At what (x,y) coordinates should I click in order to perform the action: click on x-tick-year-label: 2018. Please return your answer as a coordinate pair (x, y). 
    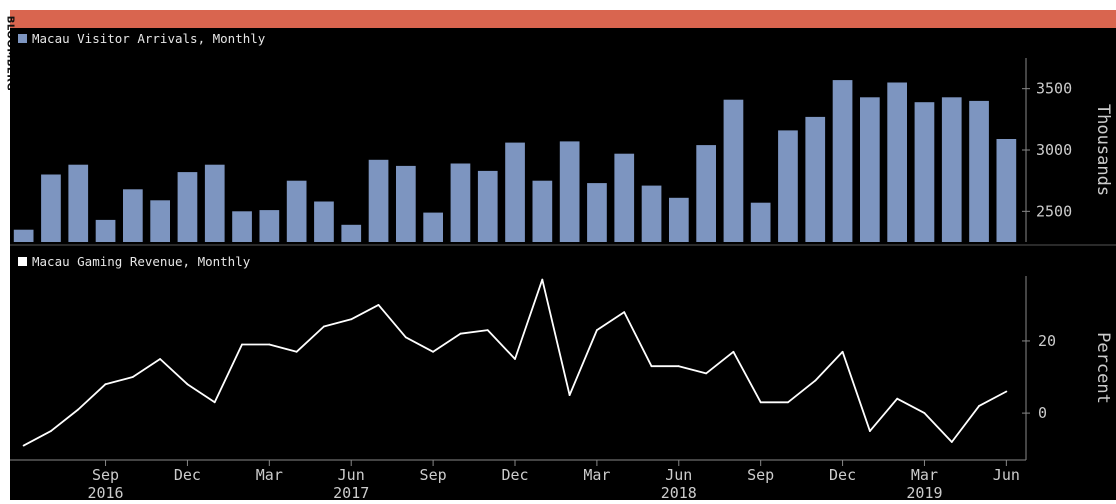
    Looking at the image, I should click on (679, 492).